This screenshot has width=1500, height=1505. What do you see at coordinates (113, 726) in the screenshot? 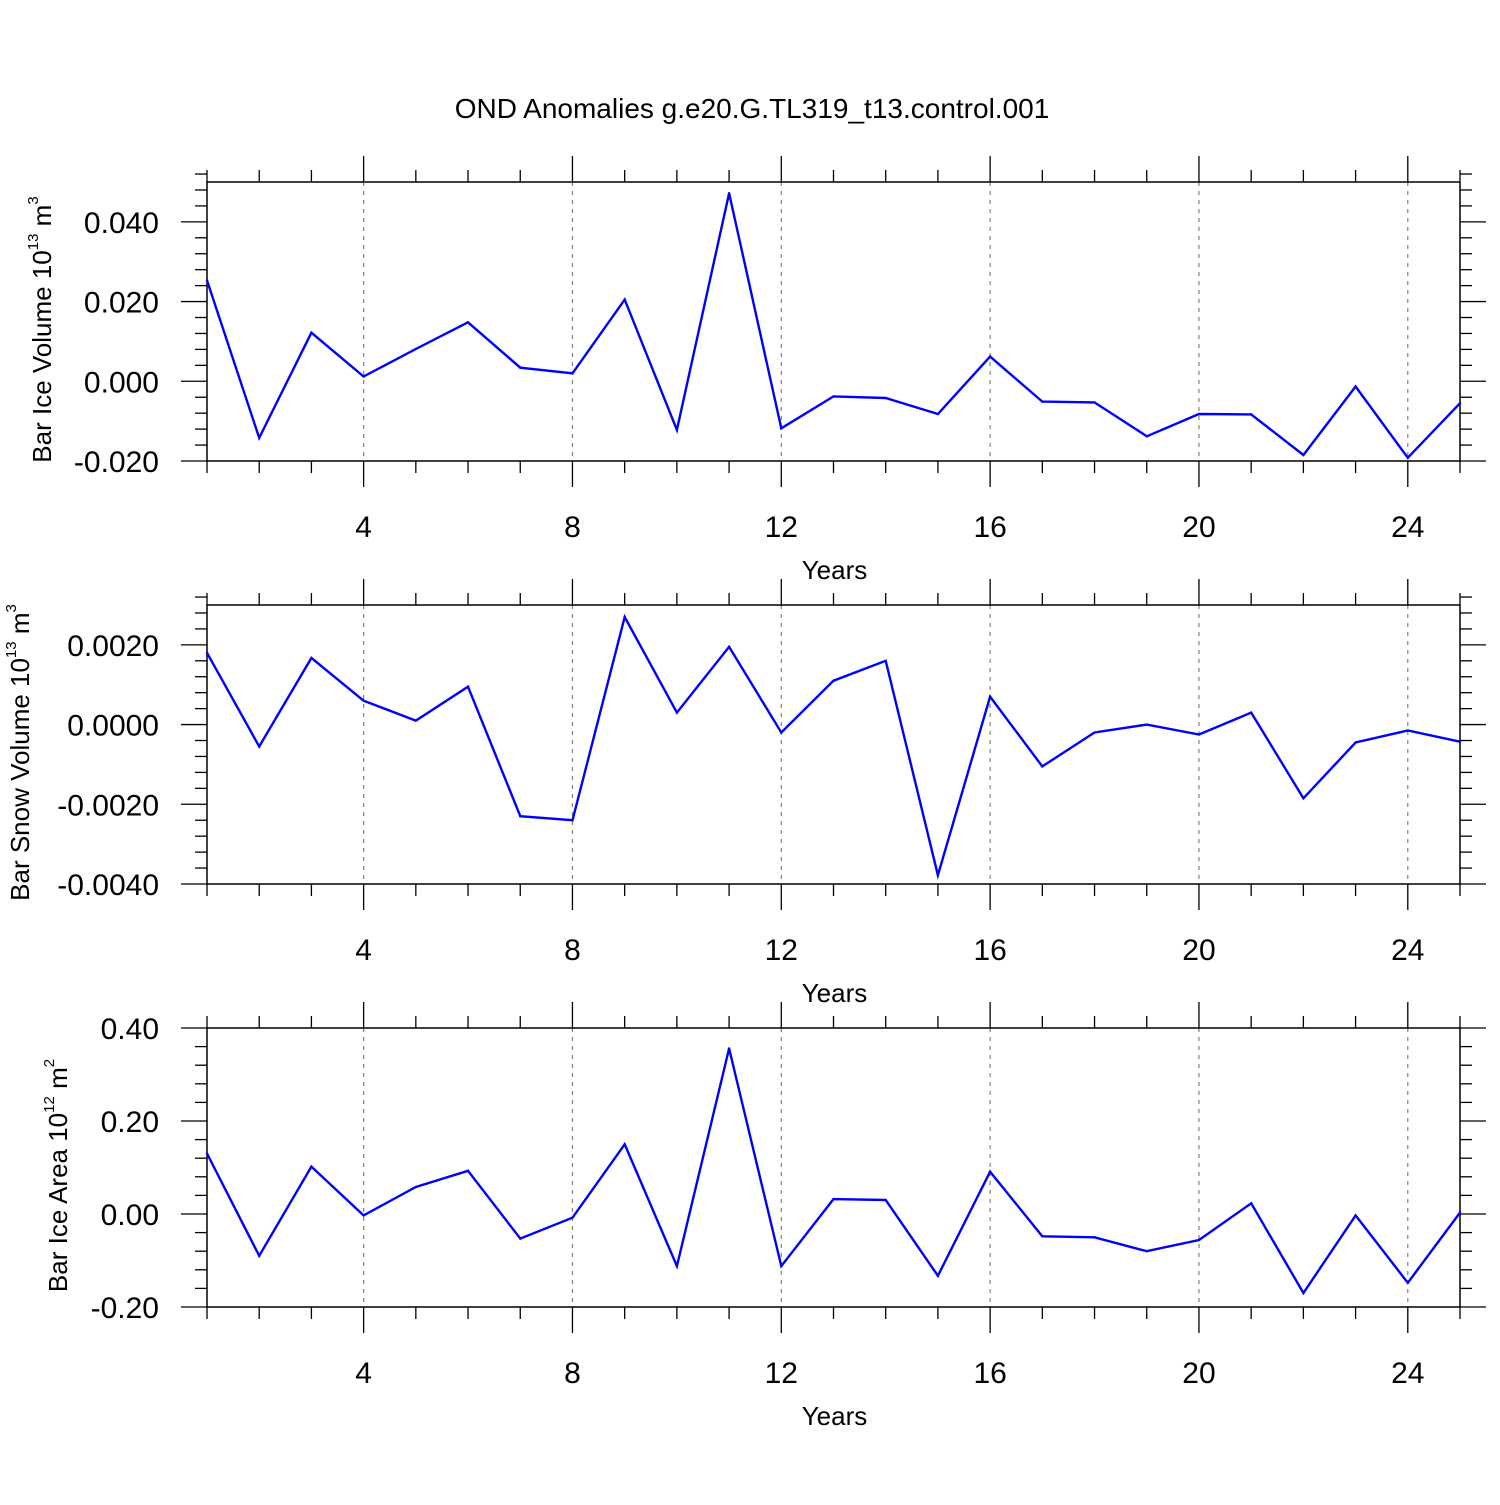
I see `y-tick-label: 0.0000` at bounding box center [113, 726].